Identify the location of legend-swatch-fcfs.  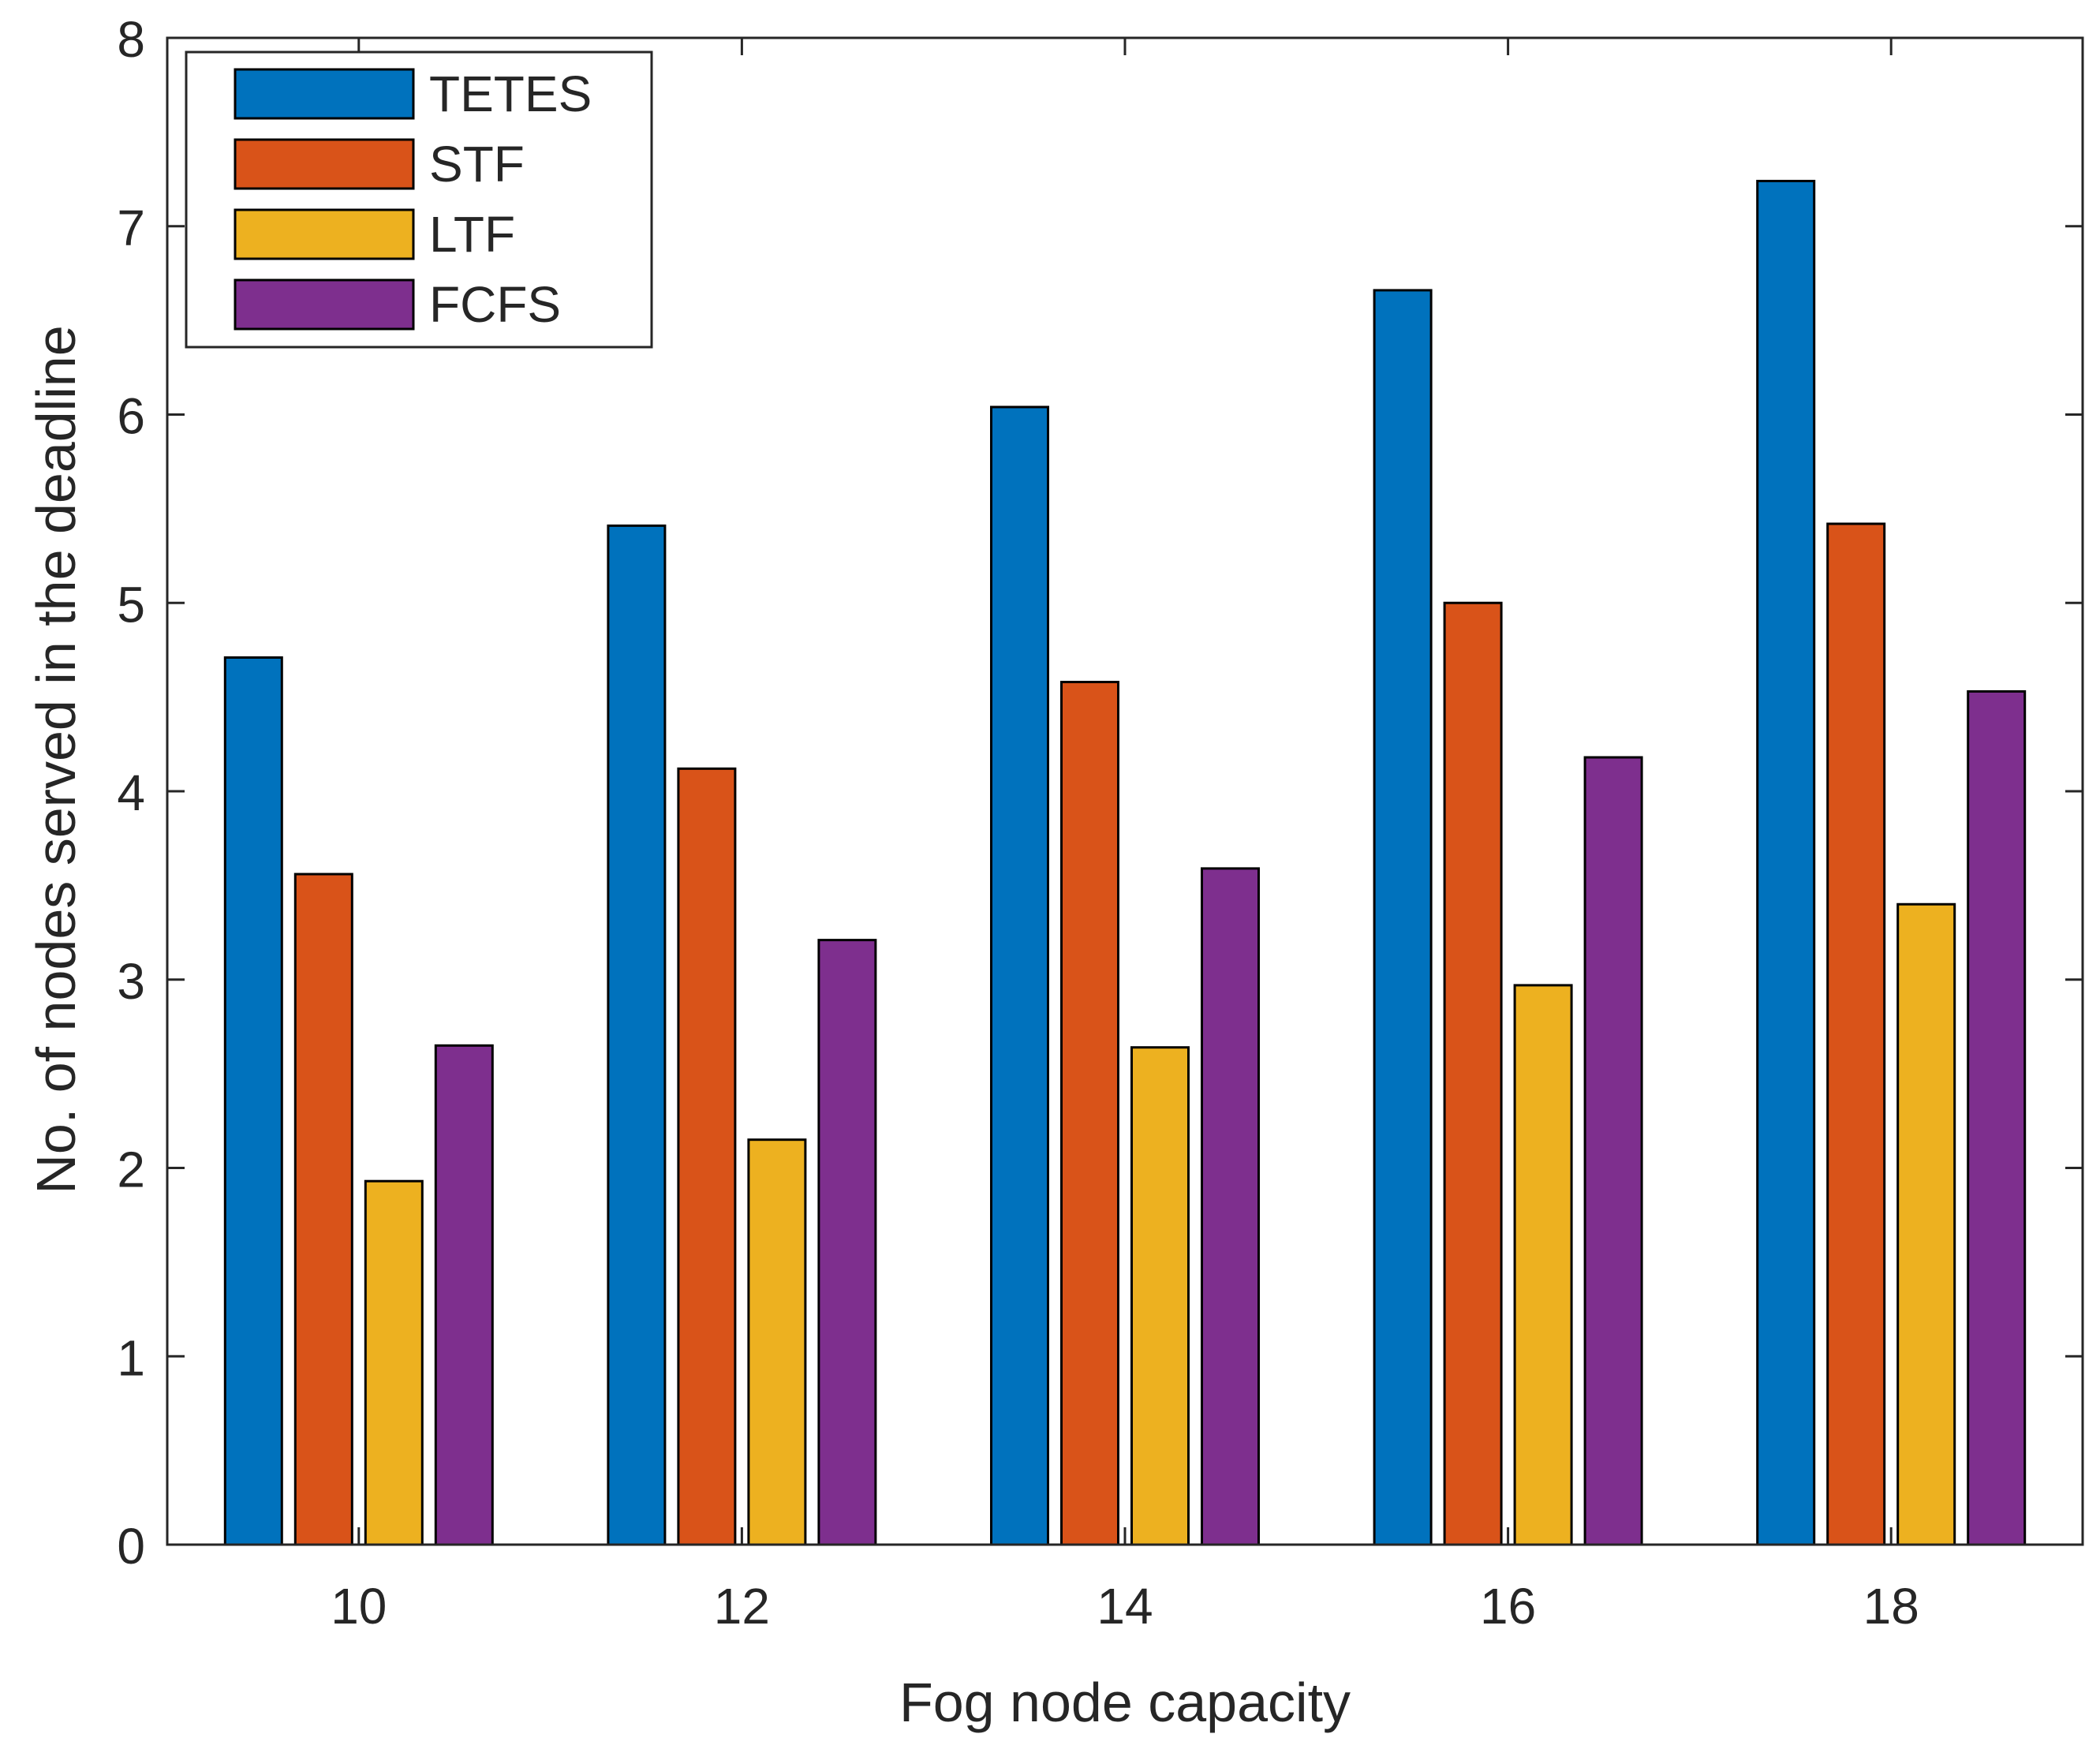
(324, 304).